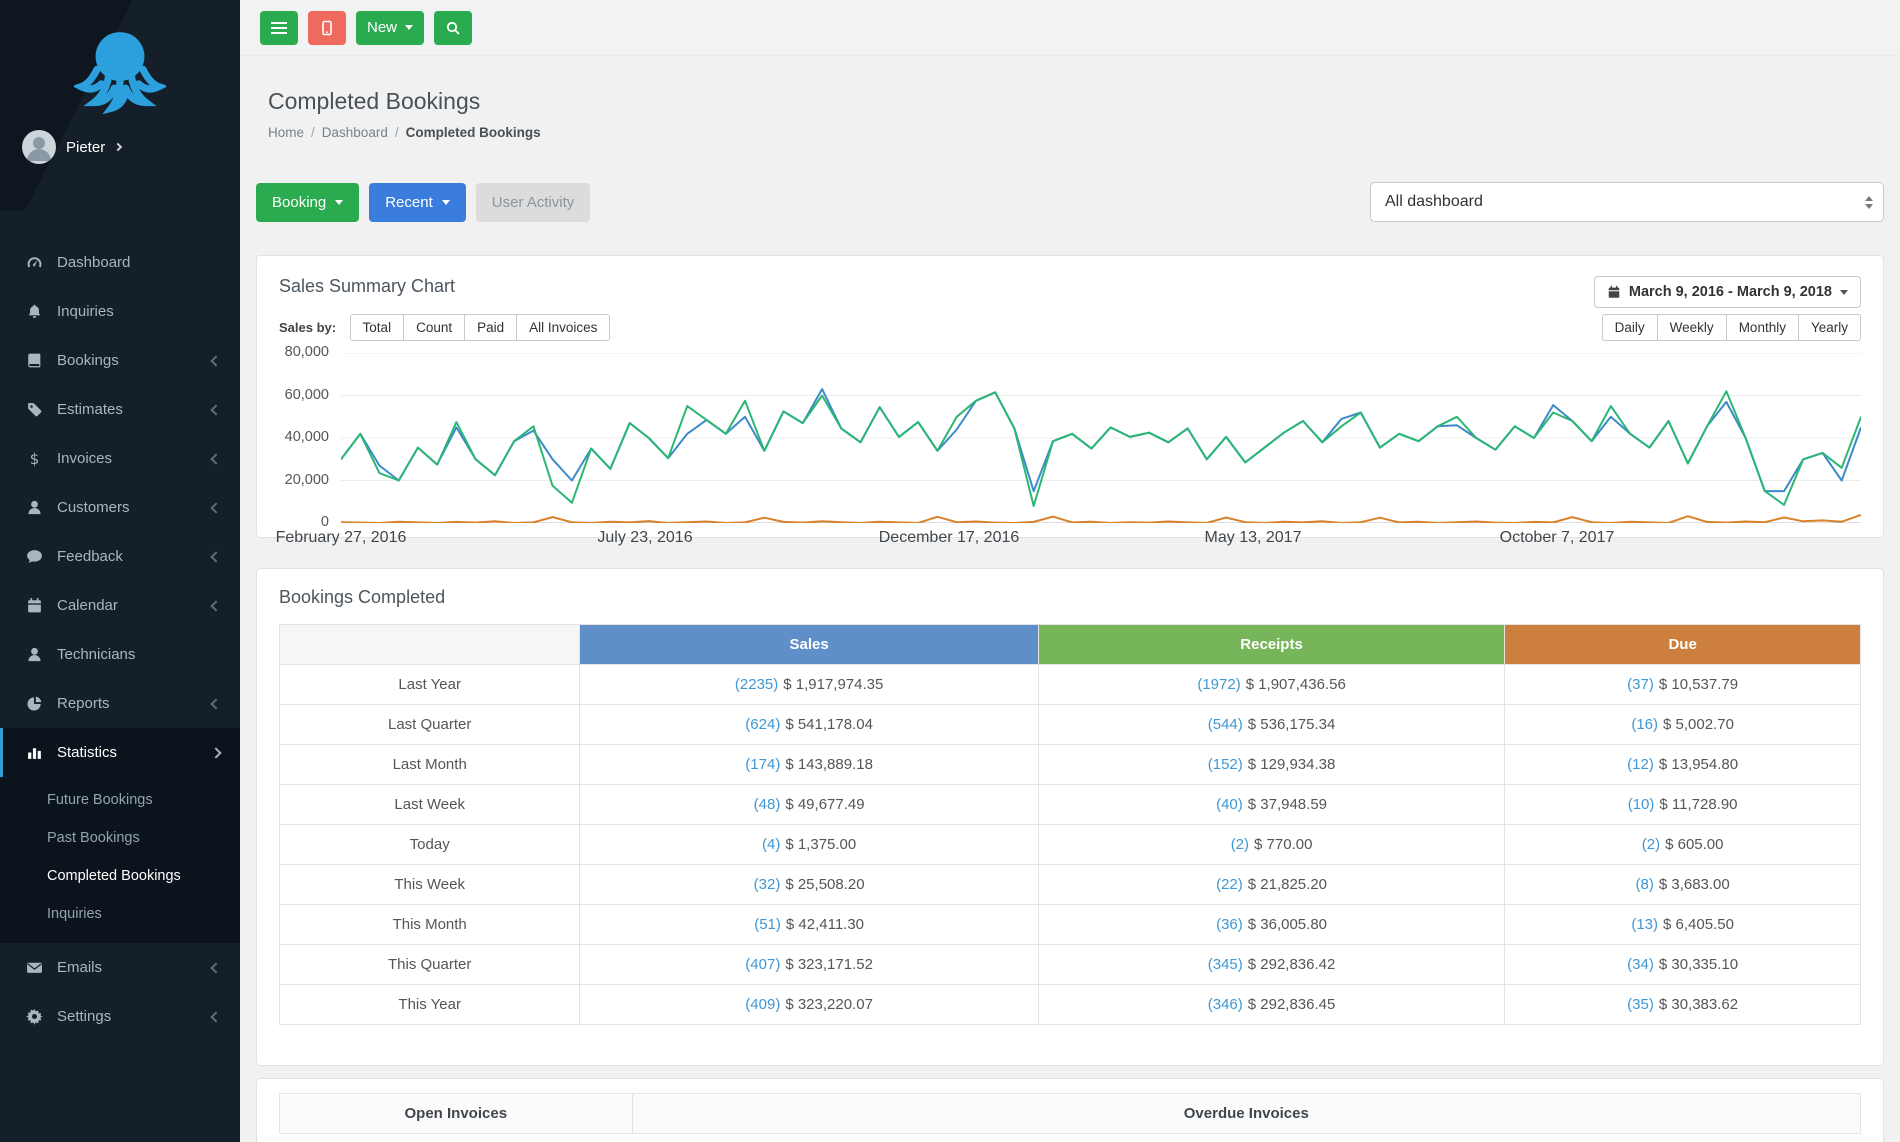  Describe the element at coordinates (1645, 724) in the screenshot. I see `count-link: (16)` at that location.